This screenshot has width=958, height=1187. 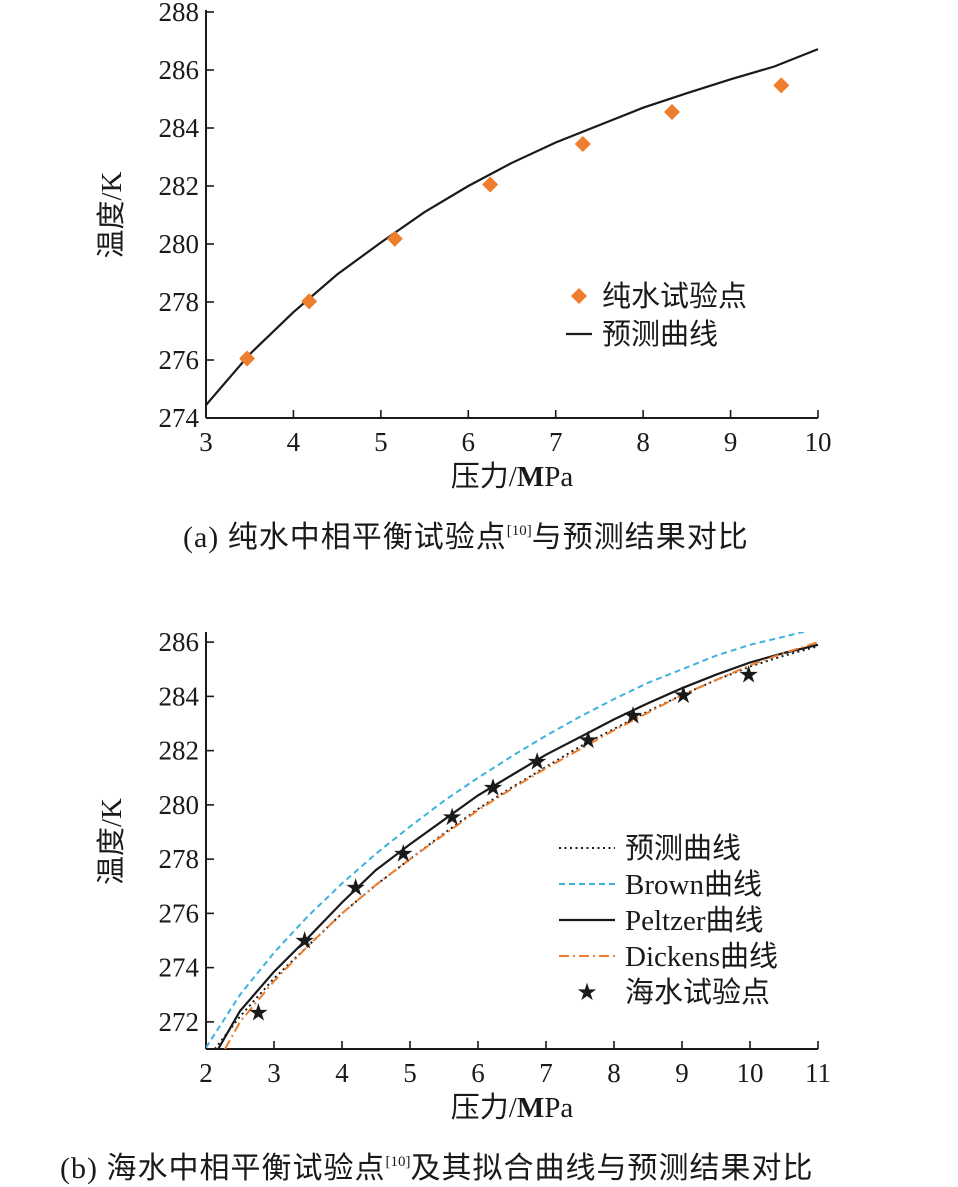 What do you see at coordinates (206, 1073) in the screenshot?
I see `b-x-tick-label: 2` at bounding box center [206, 1073].